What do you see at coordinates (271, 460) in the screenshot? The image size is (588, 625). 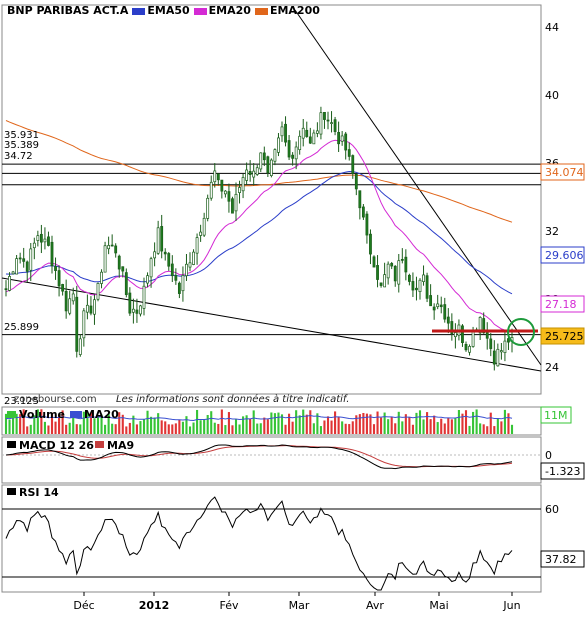 I see `macd-panel-frame` at bounding box center [271, 460].